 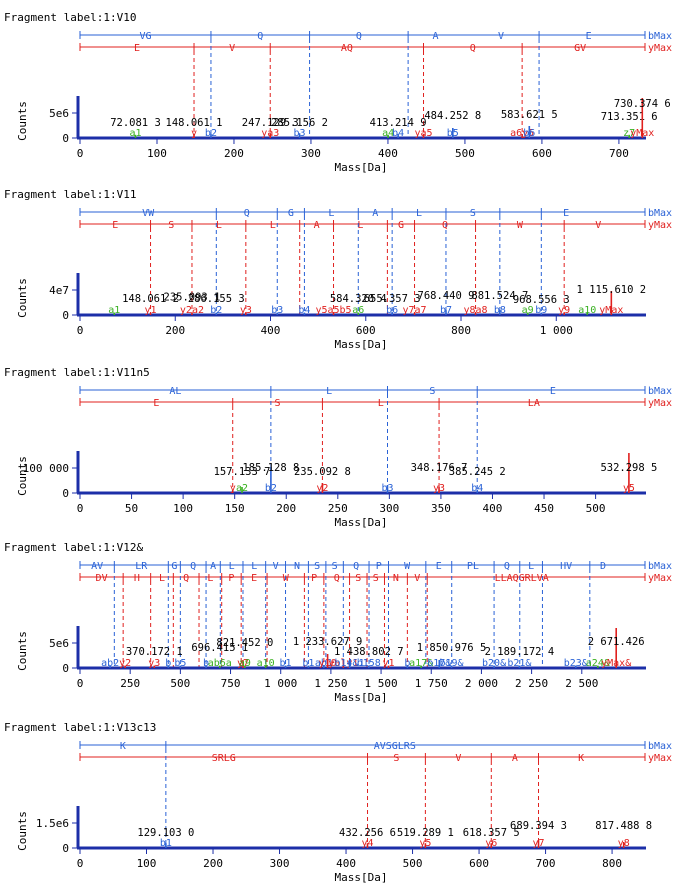 What do you see at coordinates (556, 330) in the screenshot?
I see `x-tick-label: 1 000` at bounding box center [556, 330].